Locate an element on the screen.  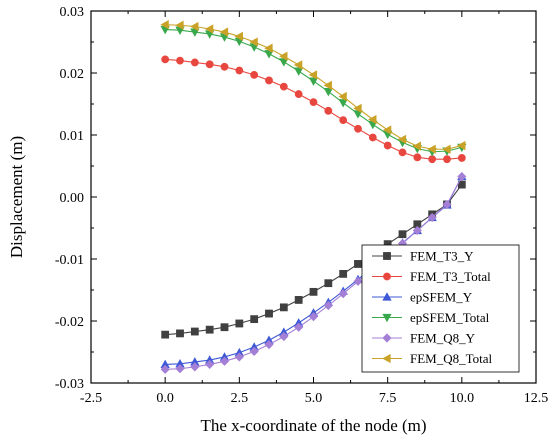
legend-label: epSFEM_Y is located at coordinates (441, 297).